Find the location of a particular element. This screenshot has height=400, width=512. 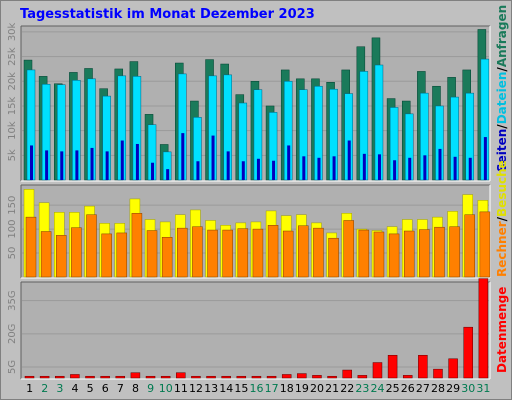

y-tick-label: 35G is located at coordinates (12, 300).